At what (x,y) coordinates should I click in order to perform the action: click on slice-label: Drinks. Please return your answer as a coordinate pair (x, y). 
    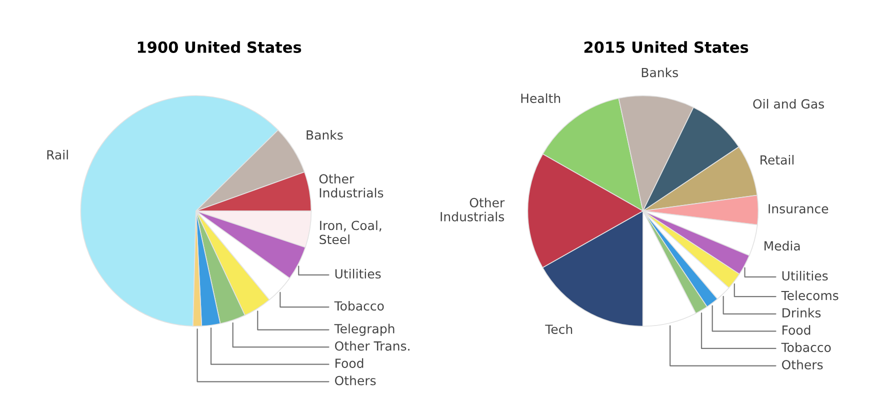
    Looking at the image, I should click on (801, 313).